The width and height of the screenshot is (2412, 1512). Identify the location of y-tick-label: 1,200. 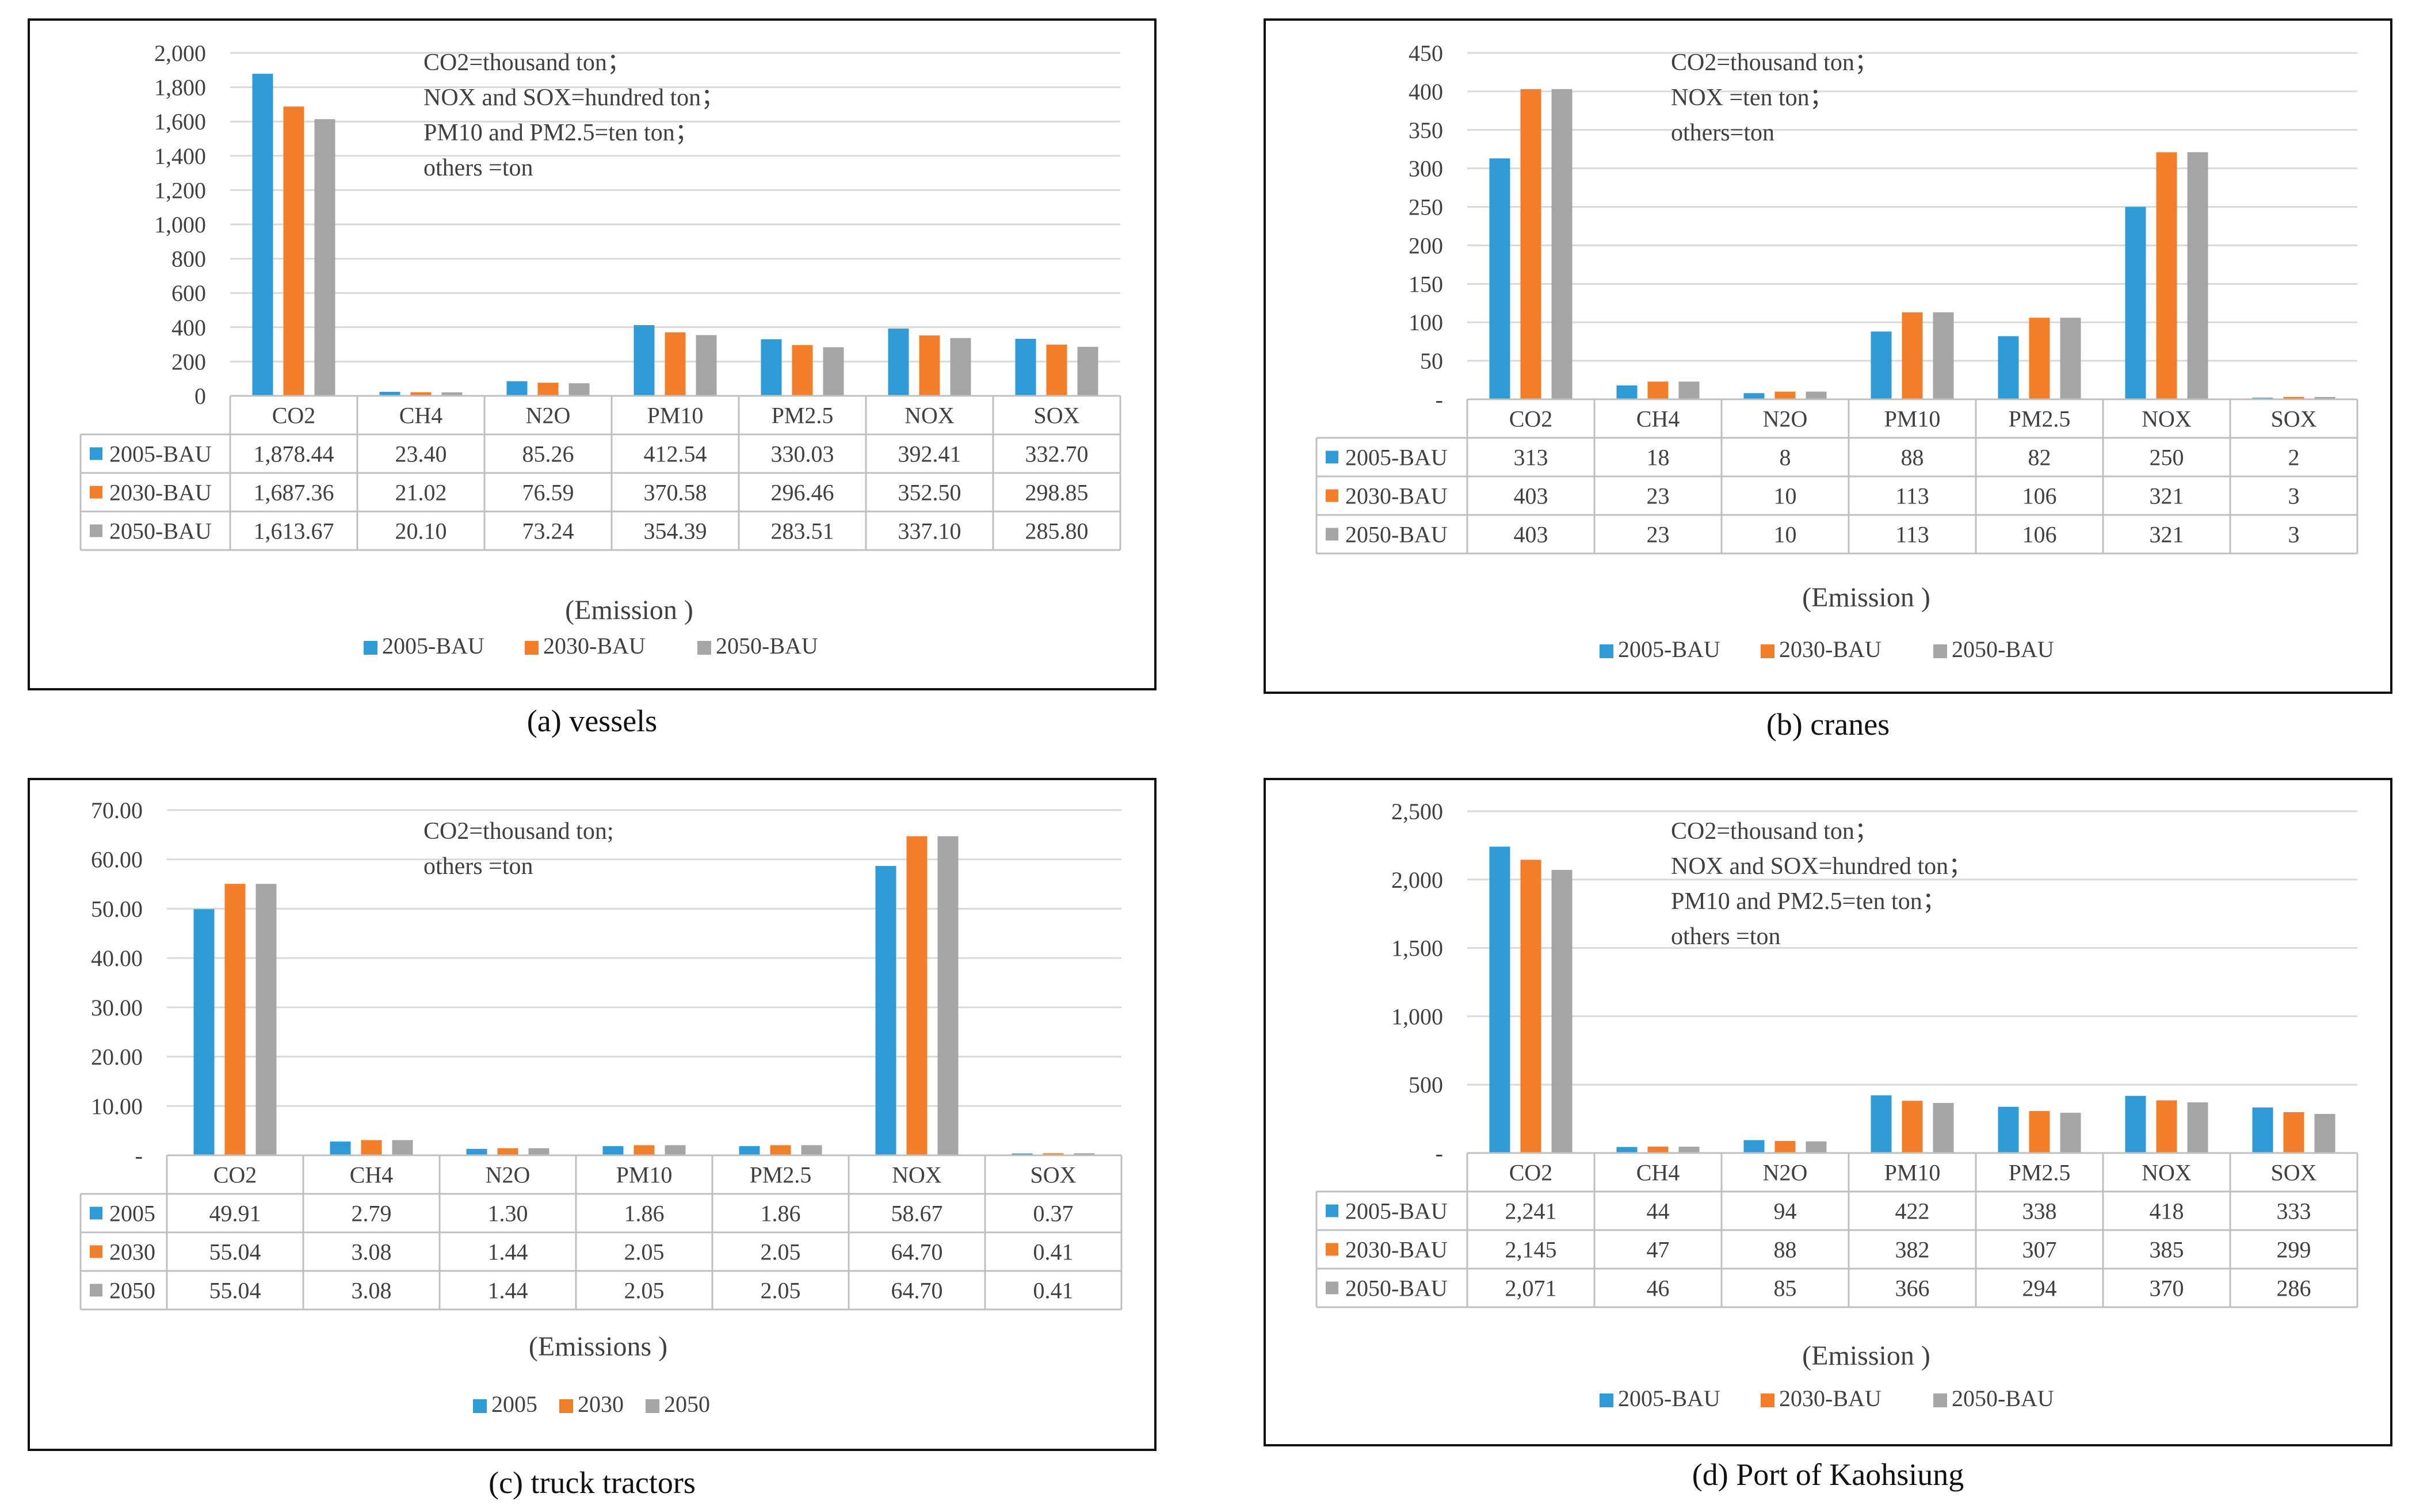
(180, 190).